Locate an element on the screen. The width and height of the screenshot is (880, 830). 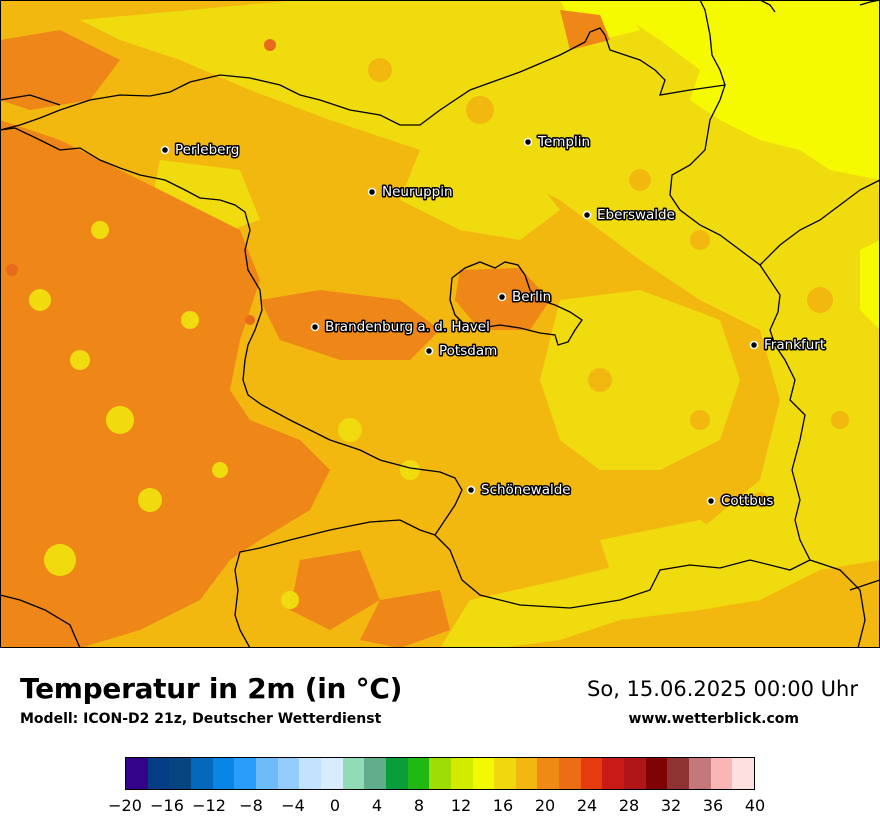
city-label: Templin is located at coordinates (563, 142).